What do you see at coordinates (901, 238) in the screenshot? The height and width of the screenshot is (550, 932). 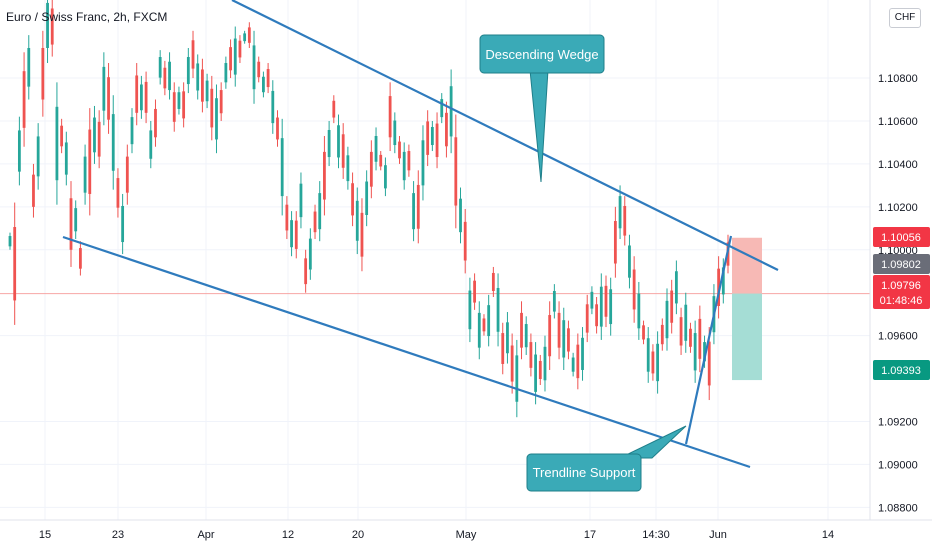 I see `price-label-text: 1.10056` at bounding box center [901, 238].